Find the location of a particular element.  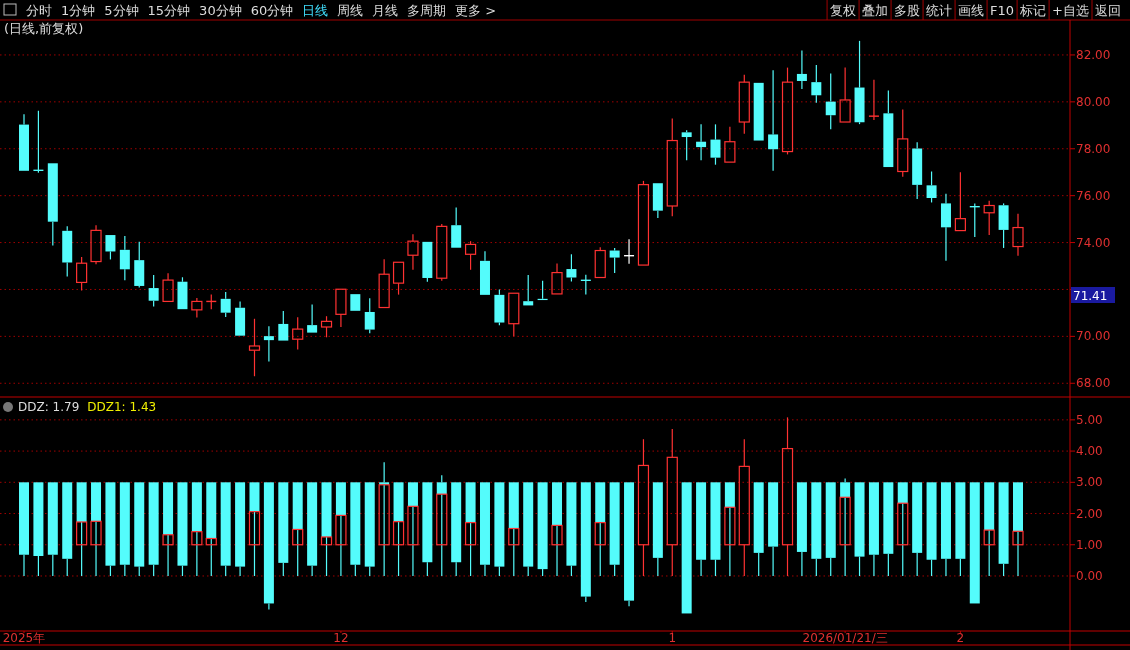

text: 71.41 is located at coordinates (1090, 296).